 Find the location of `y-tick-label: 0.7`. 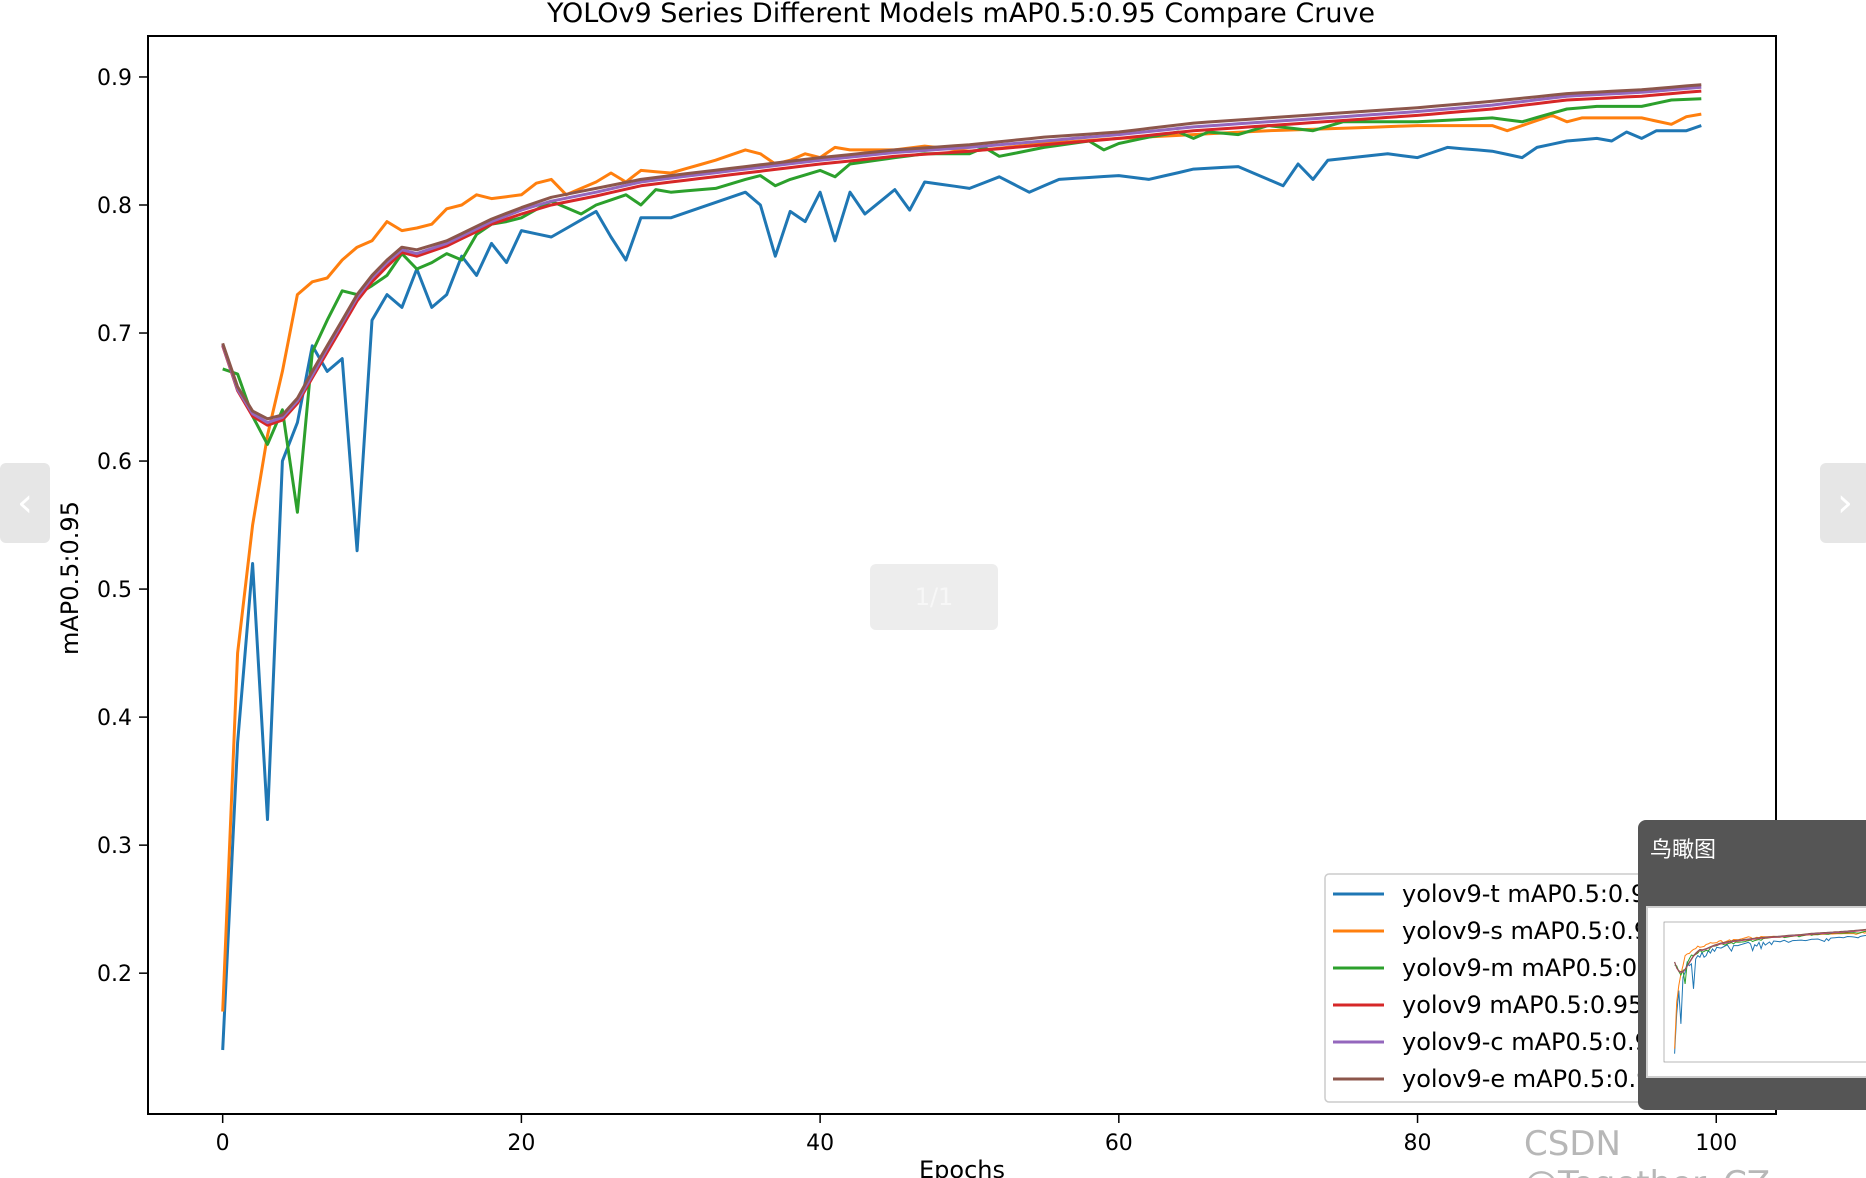

y-tick-label: 0.7 is located at coordinates (114, 334).